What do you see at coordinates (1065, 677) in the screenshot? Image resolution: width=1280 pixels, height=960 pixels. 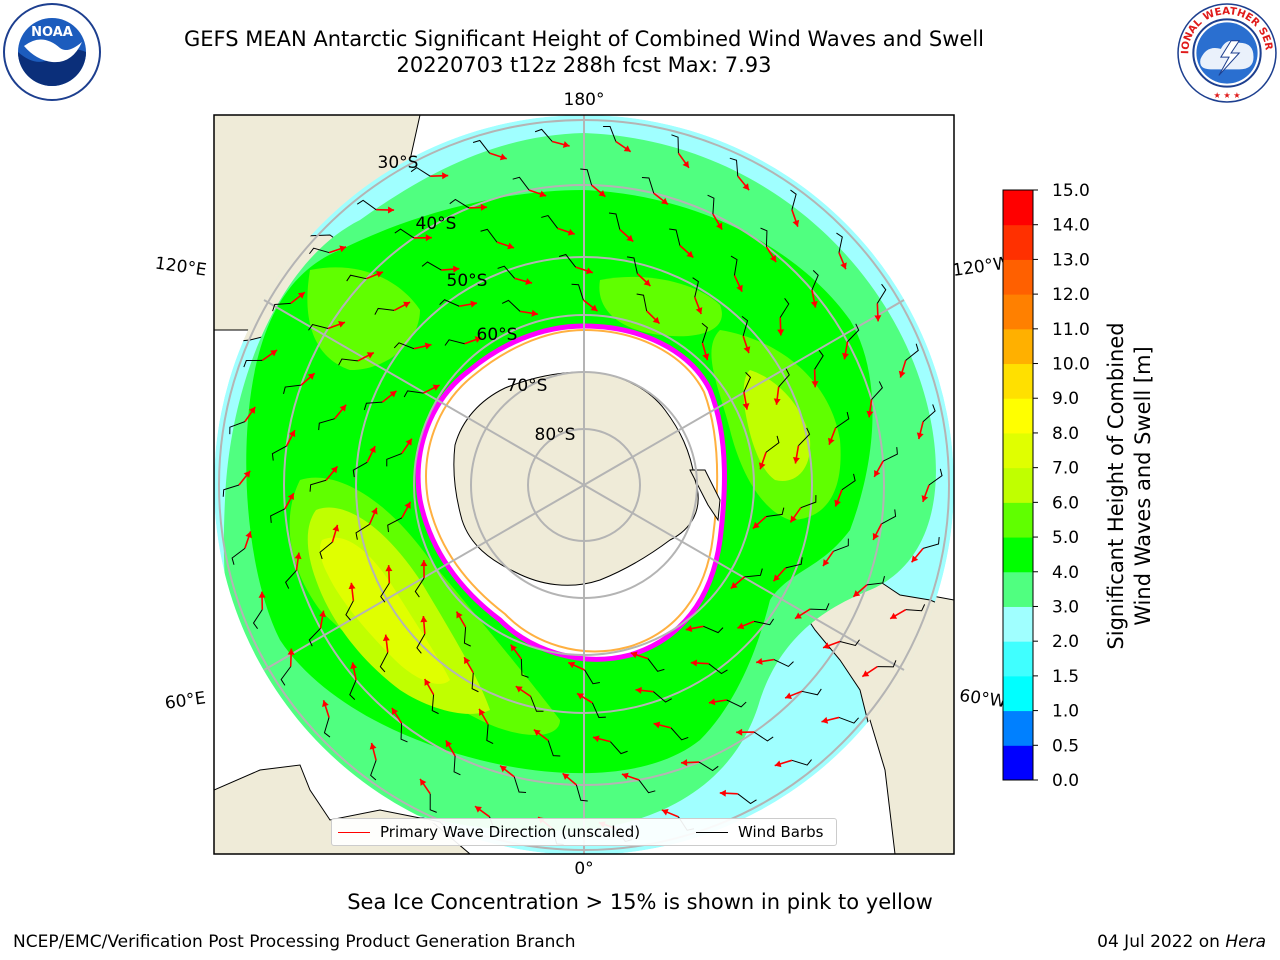 I see `colorbar-tick-label: 1.5` at bounding box center [1065, 677].